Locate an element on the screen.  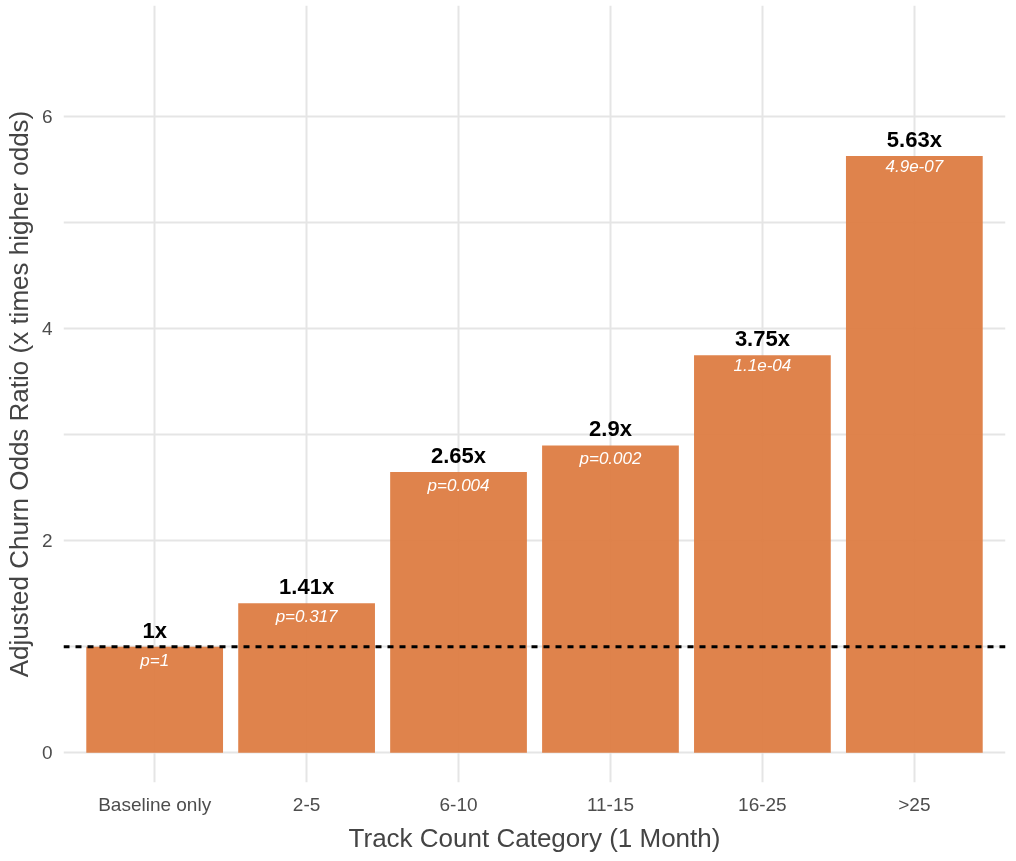
data-label: 2.9x is located at coordinates (611, 429).